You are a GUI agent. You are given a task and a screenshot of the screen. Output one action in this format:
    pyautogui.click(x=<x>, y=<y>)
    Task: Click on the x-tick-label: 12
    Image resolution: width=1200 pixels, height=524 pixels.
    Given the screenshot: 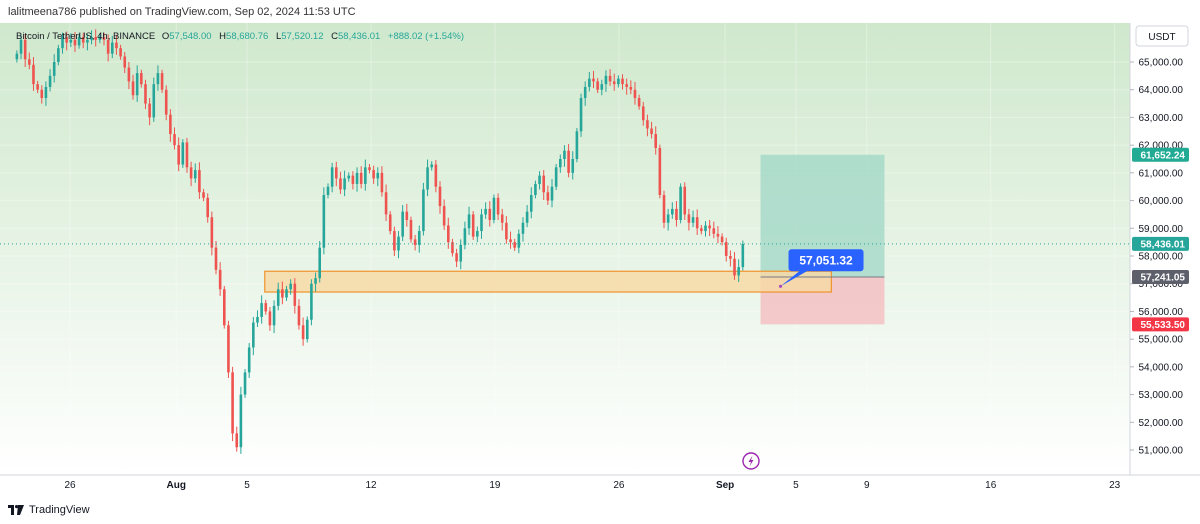 What is the action you would take?
    pyautogui.click(x=371, y=485)
    